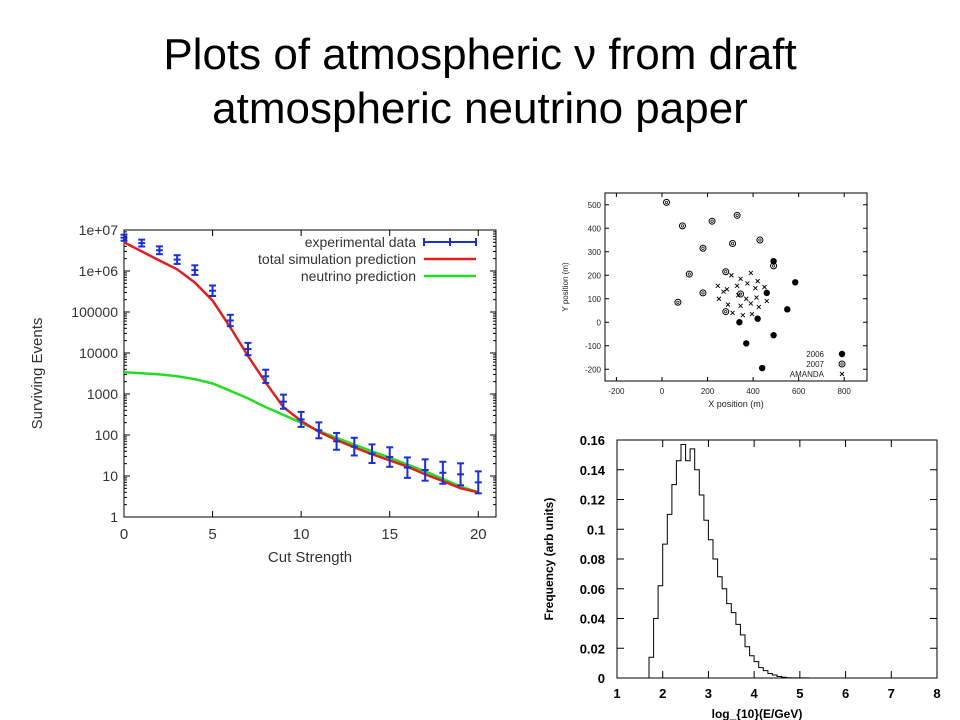 This screenshot has width=960, height=720. What do you see at coordinates (616, 693) in the screenshot?
I see `x-tick-label: 1` at bounding box center [616, 693].